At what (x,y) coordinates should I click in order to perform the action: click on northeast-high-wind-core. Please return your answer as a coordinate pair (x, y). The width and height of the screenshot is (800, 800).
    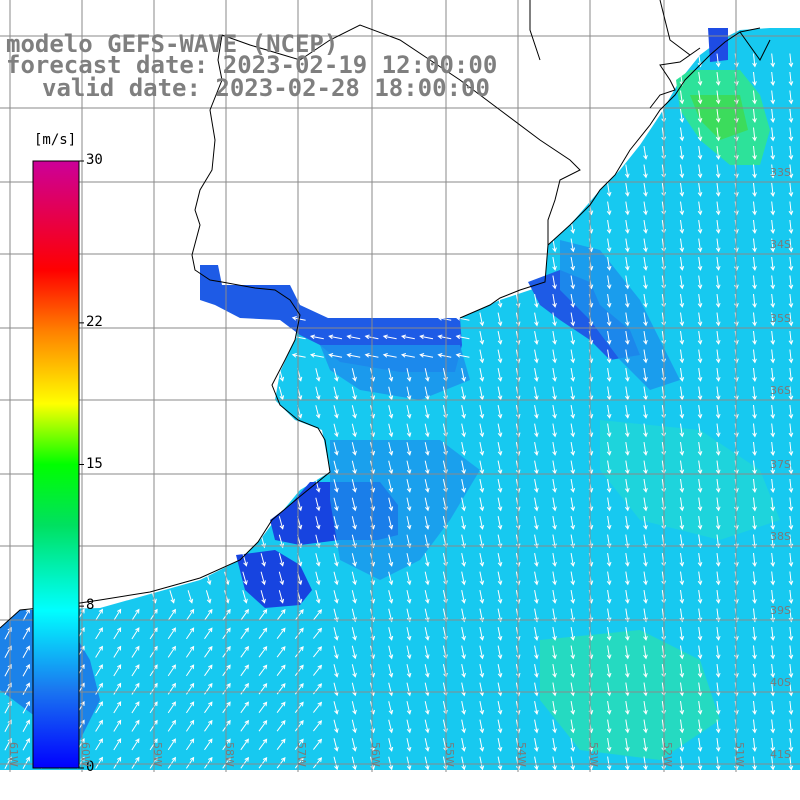
    Looking at the image, I should click on (719, 117).